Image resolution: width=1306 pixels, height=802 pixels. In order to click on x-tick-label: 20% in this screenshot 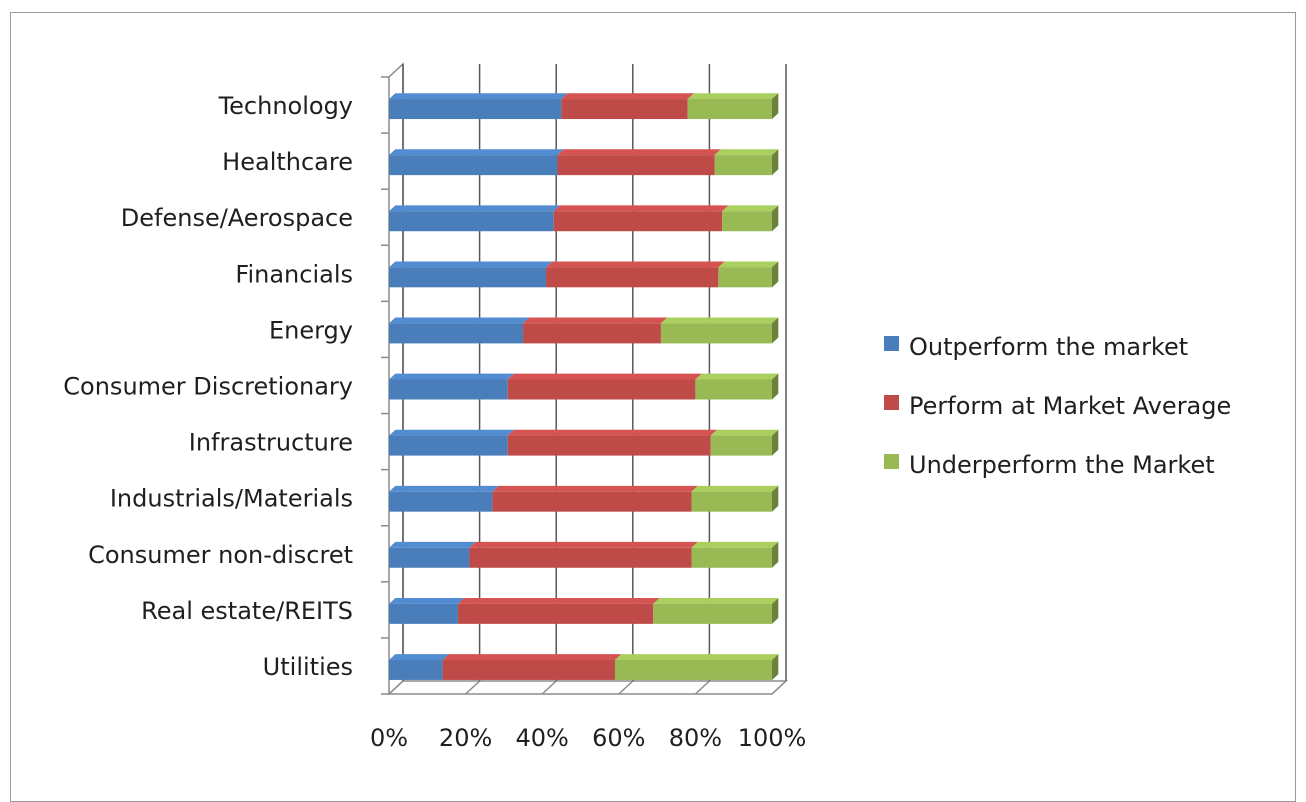, I will do `click(465, 738)`.